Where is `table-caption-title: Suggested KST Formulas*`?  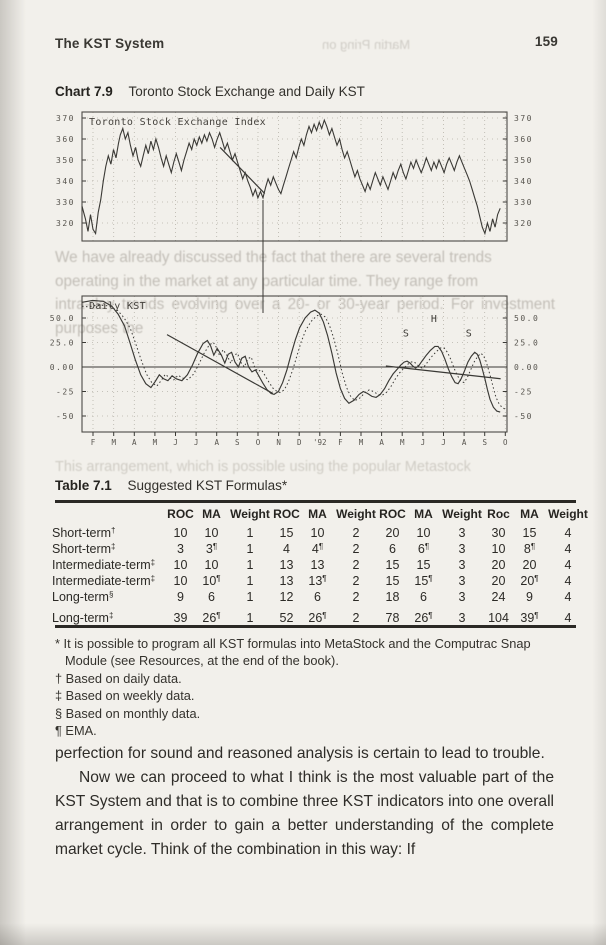
table-caption-title: Suggested KST Formulas* is located at coordinates (207, 485).